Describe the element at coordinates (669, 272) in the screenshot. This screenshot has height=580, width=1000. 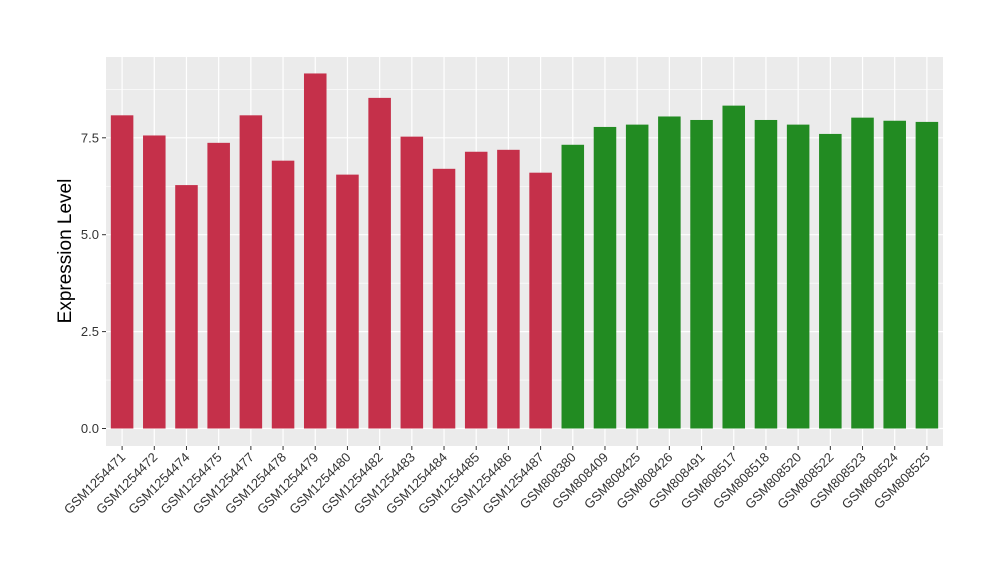
I see `bar-GSM808426` at that location.